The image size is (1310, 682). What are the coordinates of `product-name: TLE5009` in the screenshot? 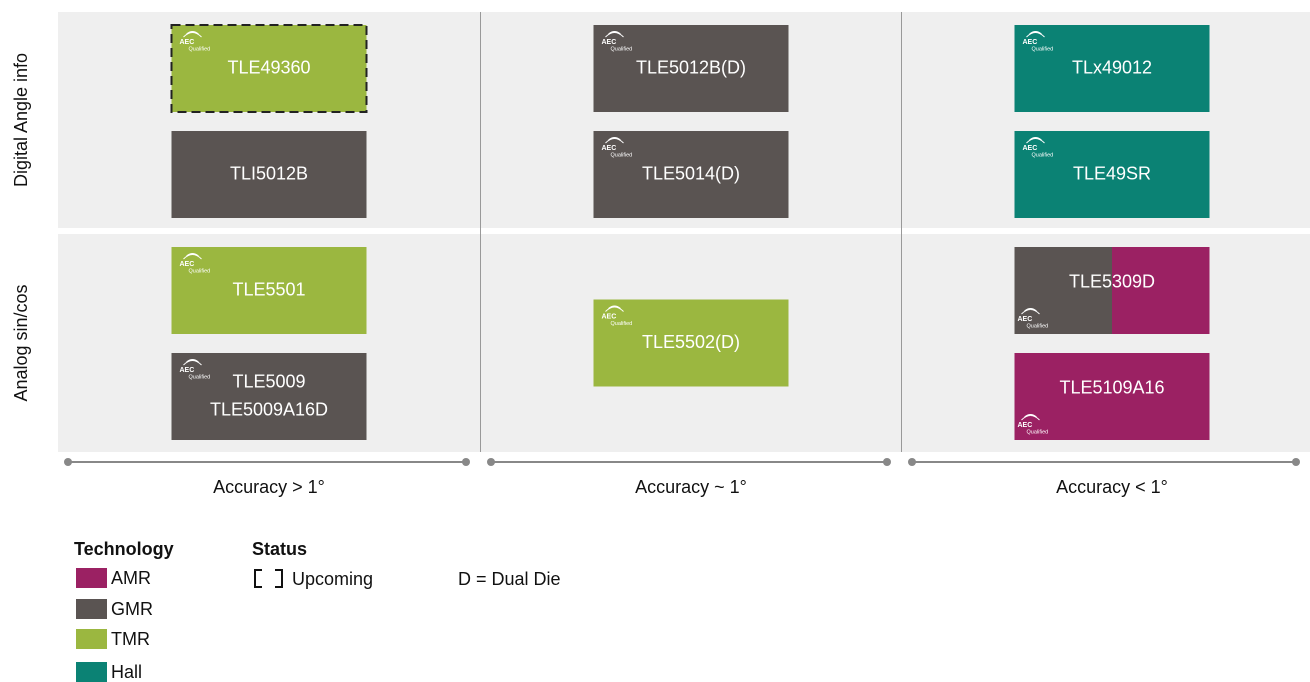 It's located at (268, 381).